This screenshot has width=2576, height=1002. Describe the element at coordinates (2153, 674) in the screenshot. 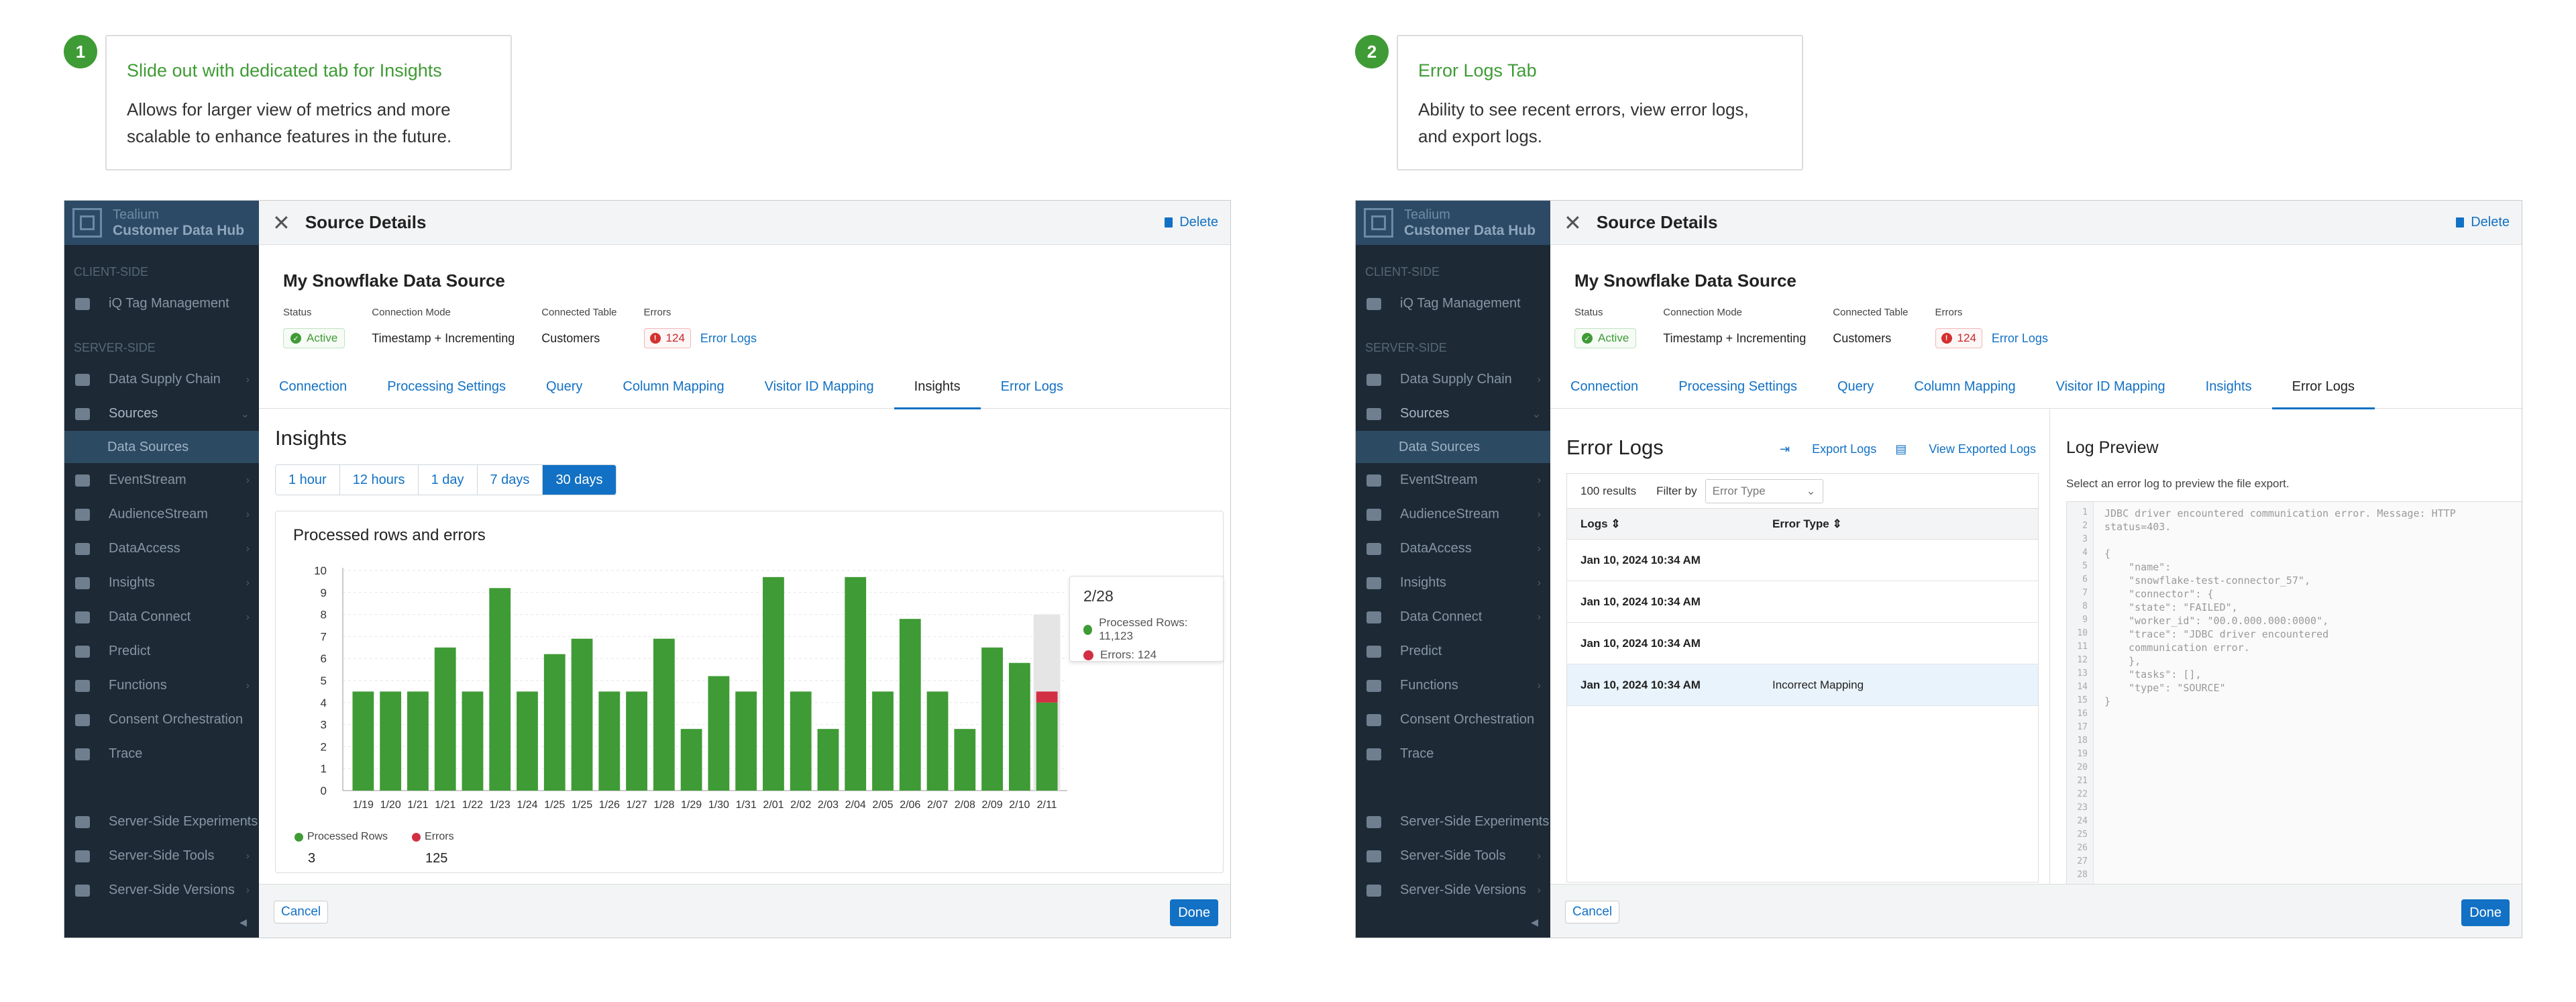

I see `code-line: "tasks": [],` at that location.